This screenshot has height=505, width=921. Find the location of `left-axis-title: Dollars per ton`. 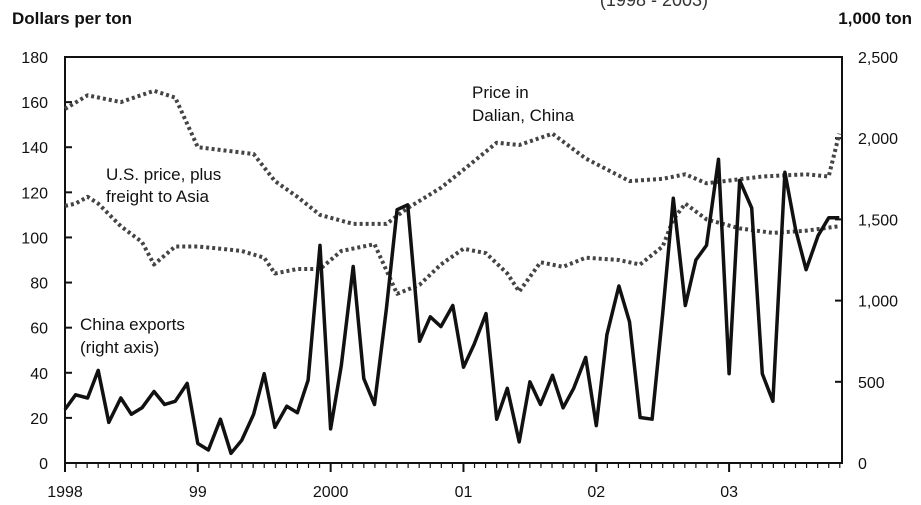

left-axis-title: Dollars per ton is located at coordinates (72, 18).